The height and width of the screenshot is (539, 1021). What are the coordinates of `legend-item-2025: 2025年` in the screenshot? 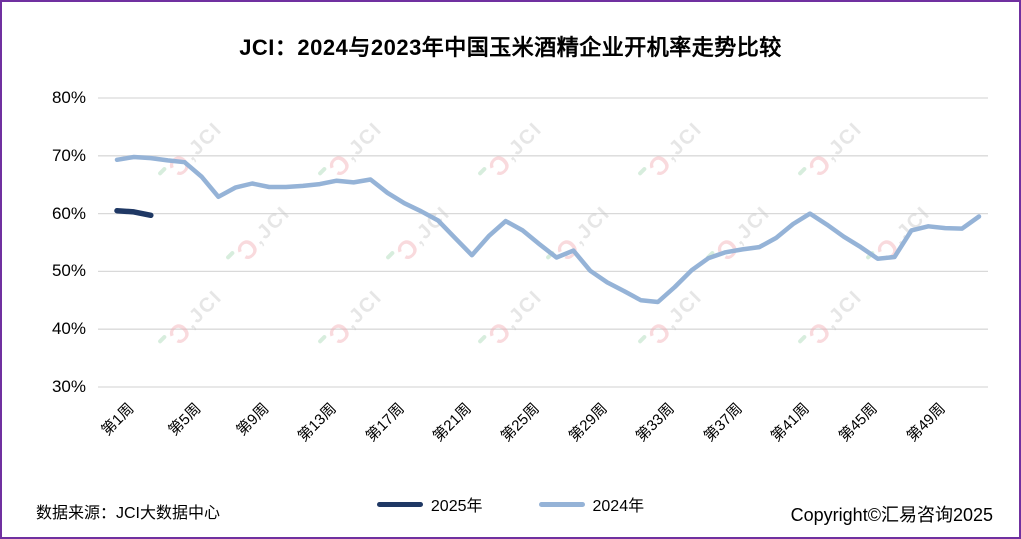 It's located at (429, 504).